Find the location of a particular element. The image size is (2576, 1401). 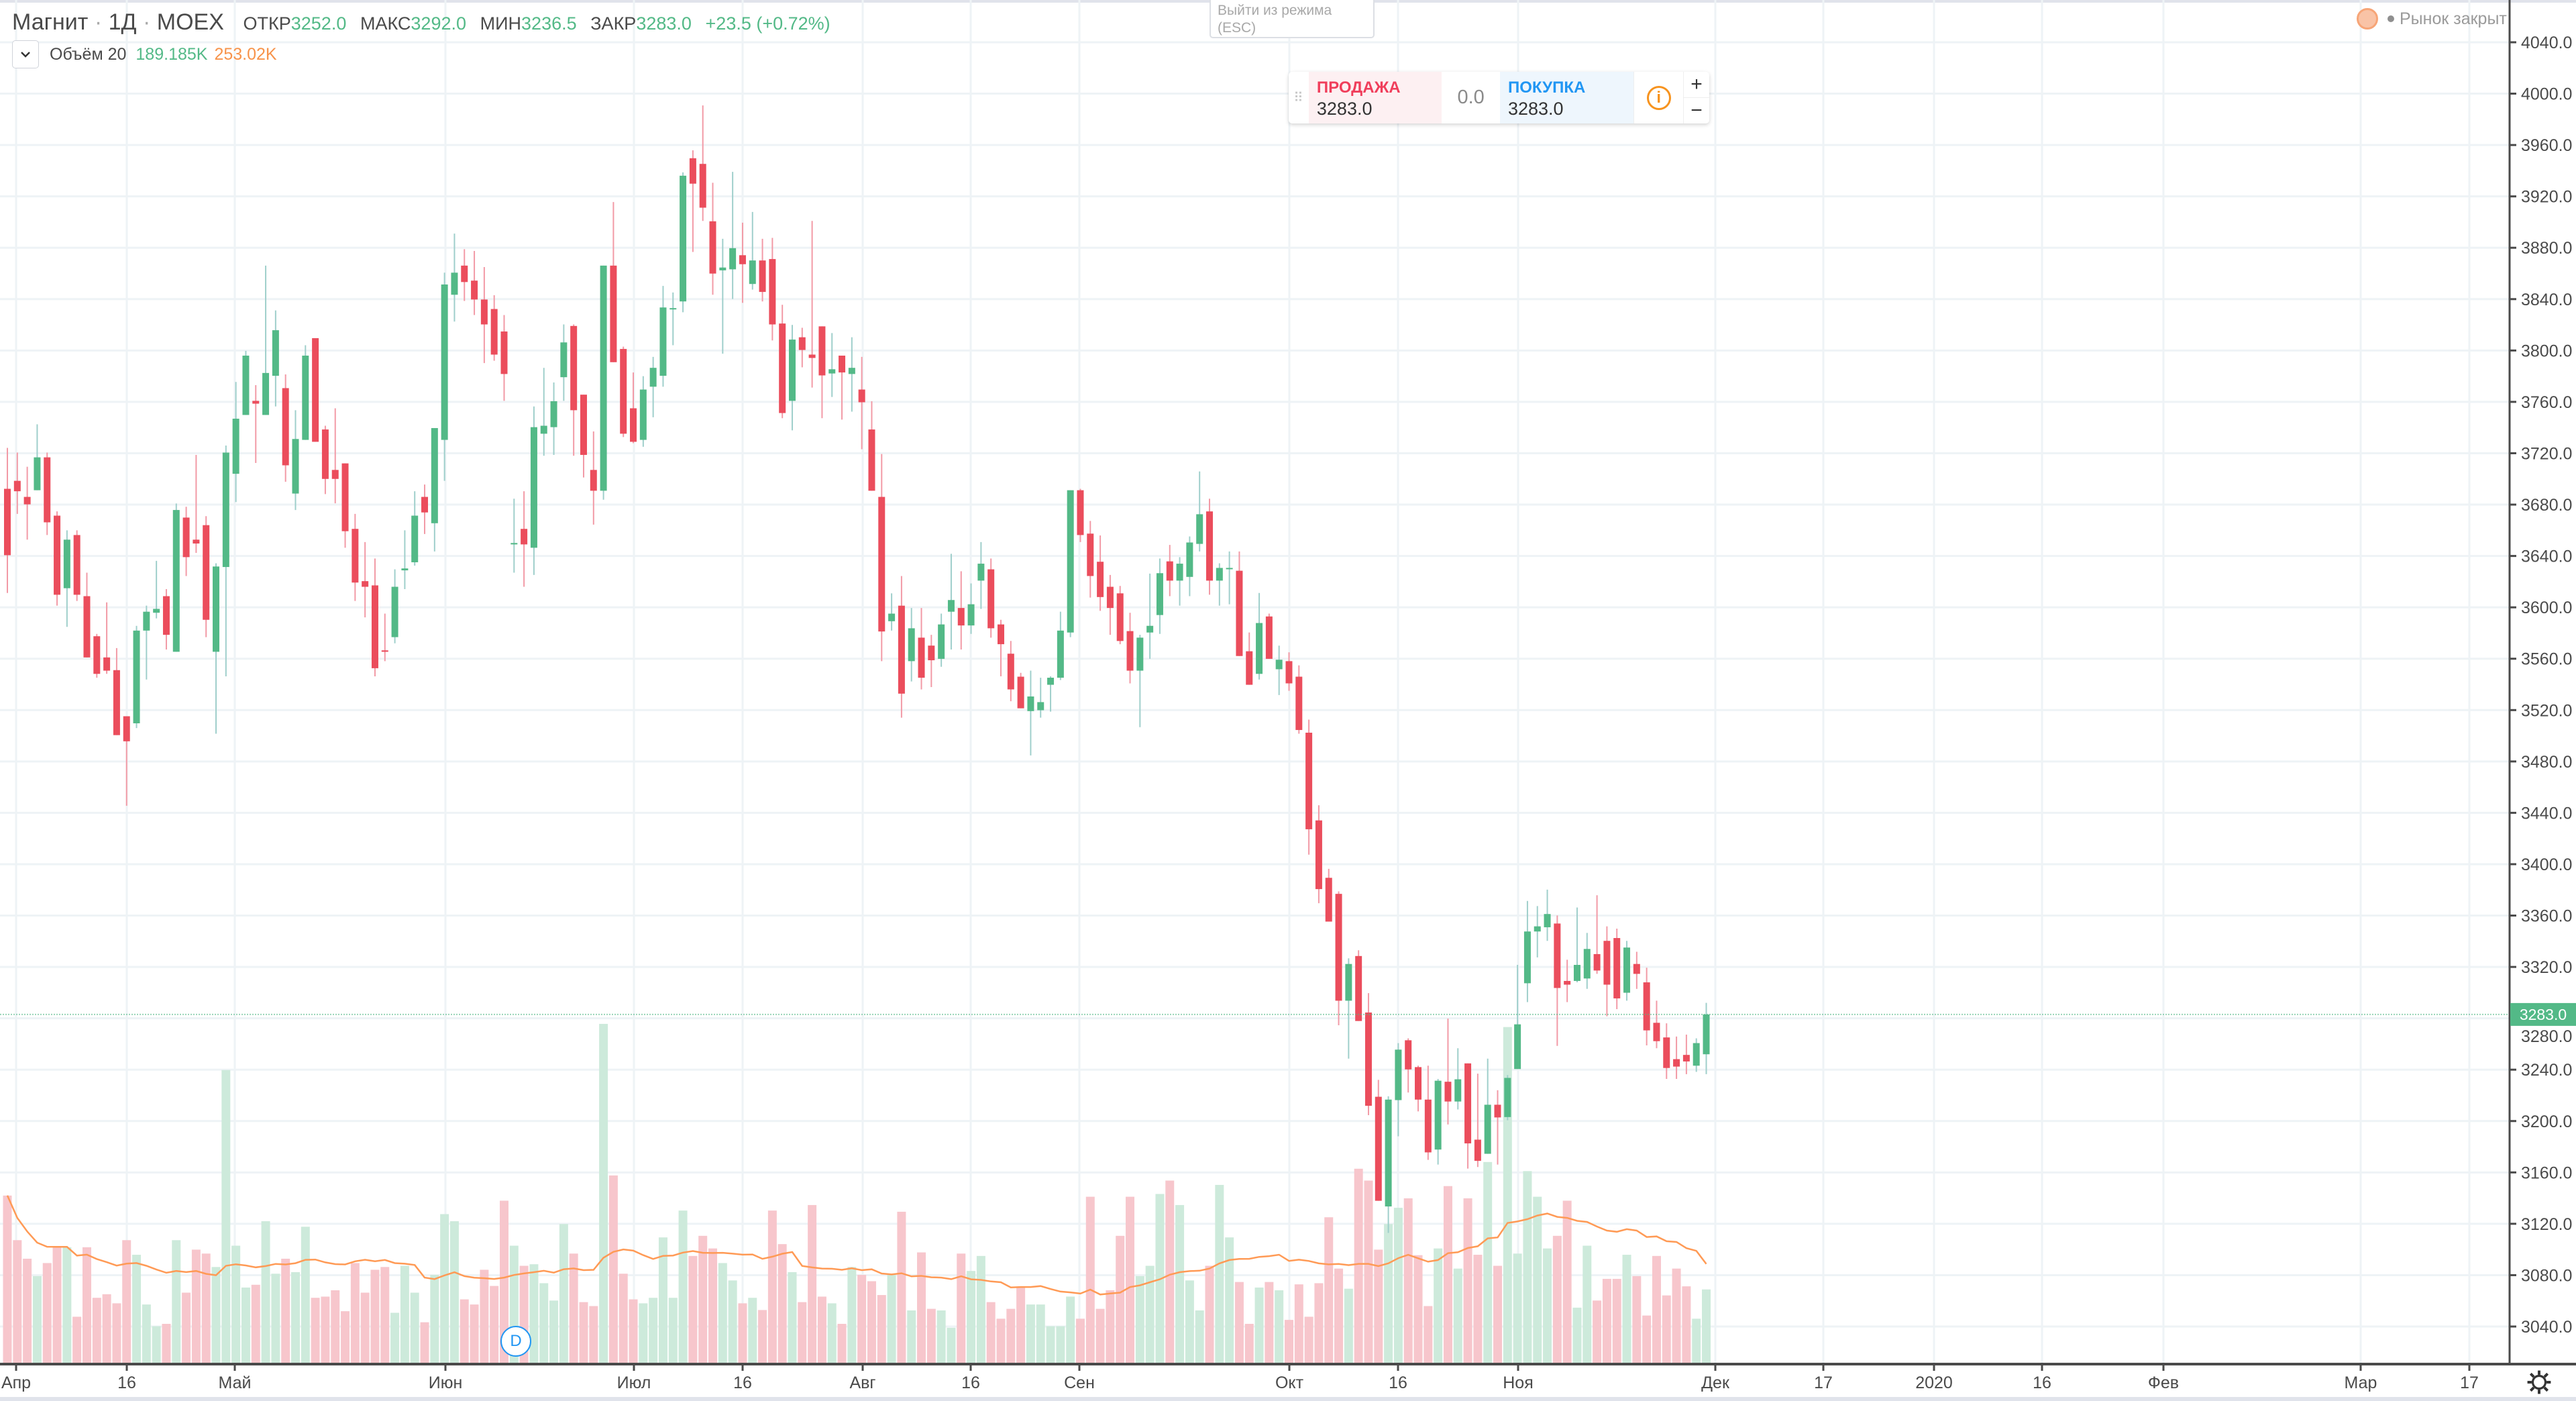

volume-value: 189.185K is located at coordinates (172, 54).